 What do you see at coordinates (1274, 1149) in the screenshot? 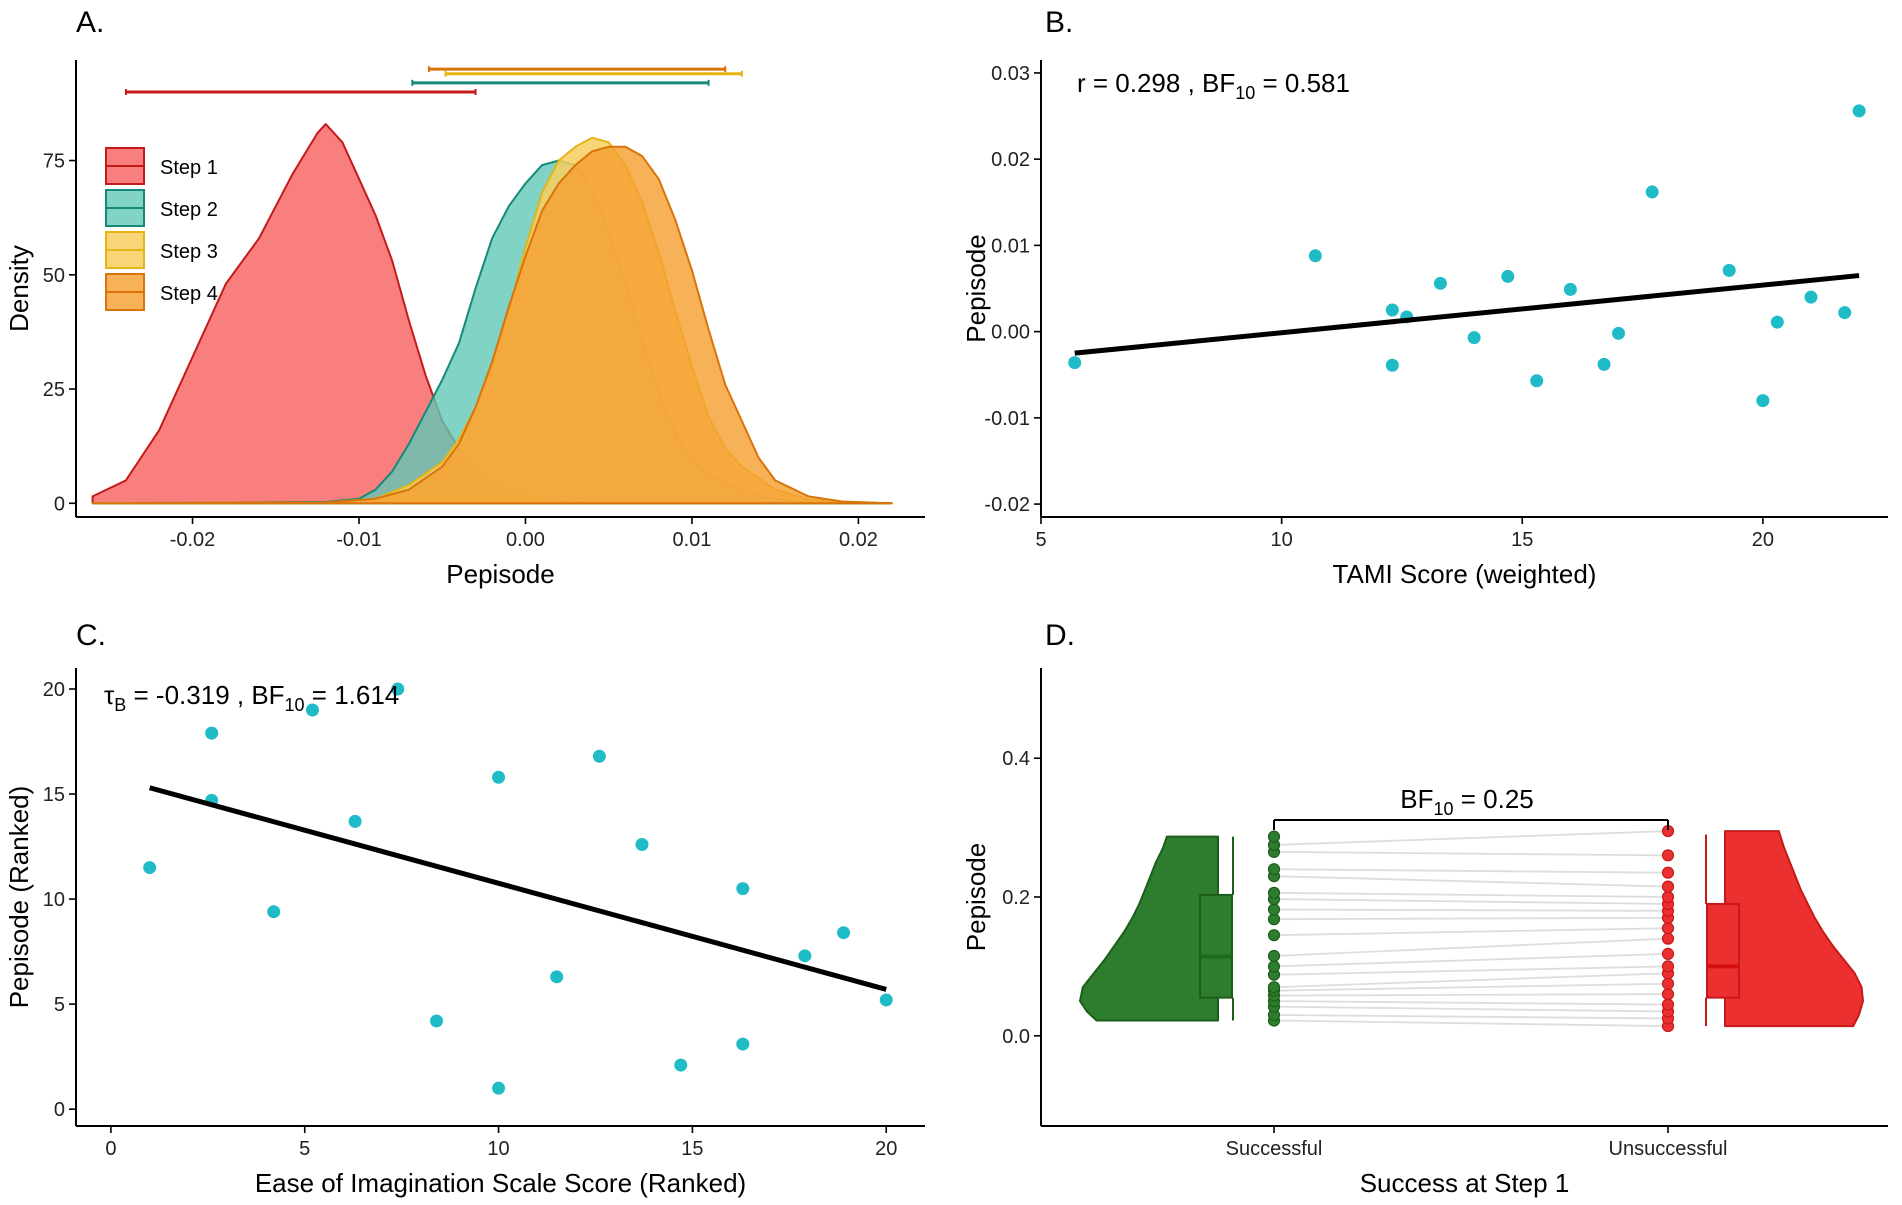
I see `x-tick-label: Successful` at bounding box center [1274, 1149].